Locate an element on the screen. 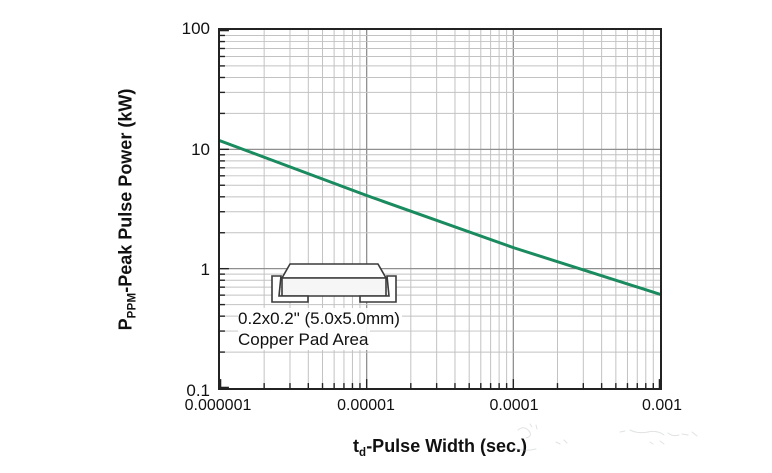 This screenshot has width=772, height=473. x-tick-label-1e-6: 0.000001 is located at coordinates (218, 405).